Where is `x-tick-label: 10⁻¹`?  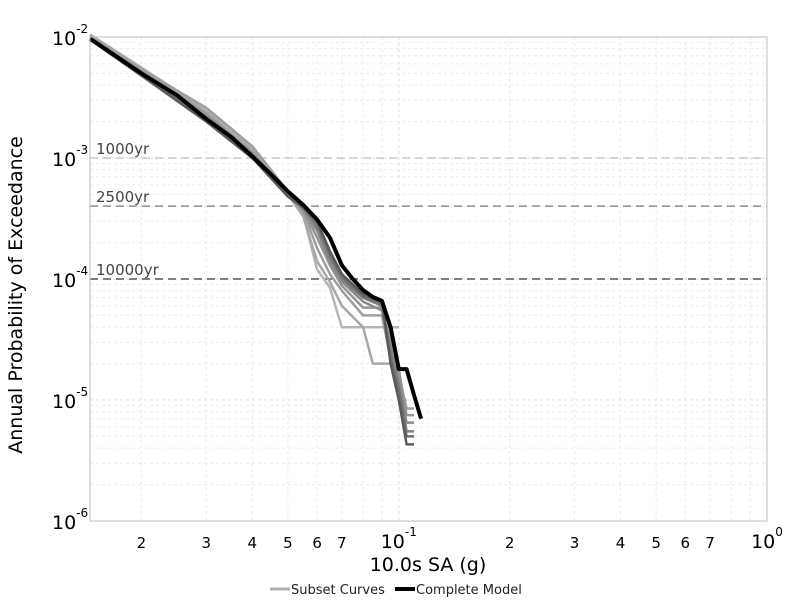 x-tick-label: 10⁻¹ is located at coordinates (399, 539).